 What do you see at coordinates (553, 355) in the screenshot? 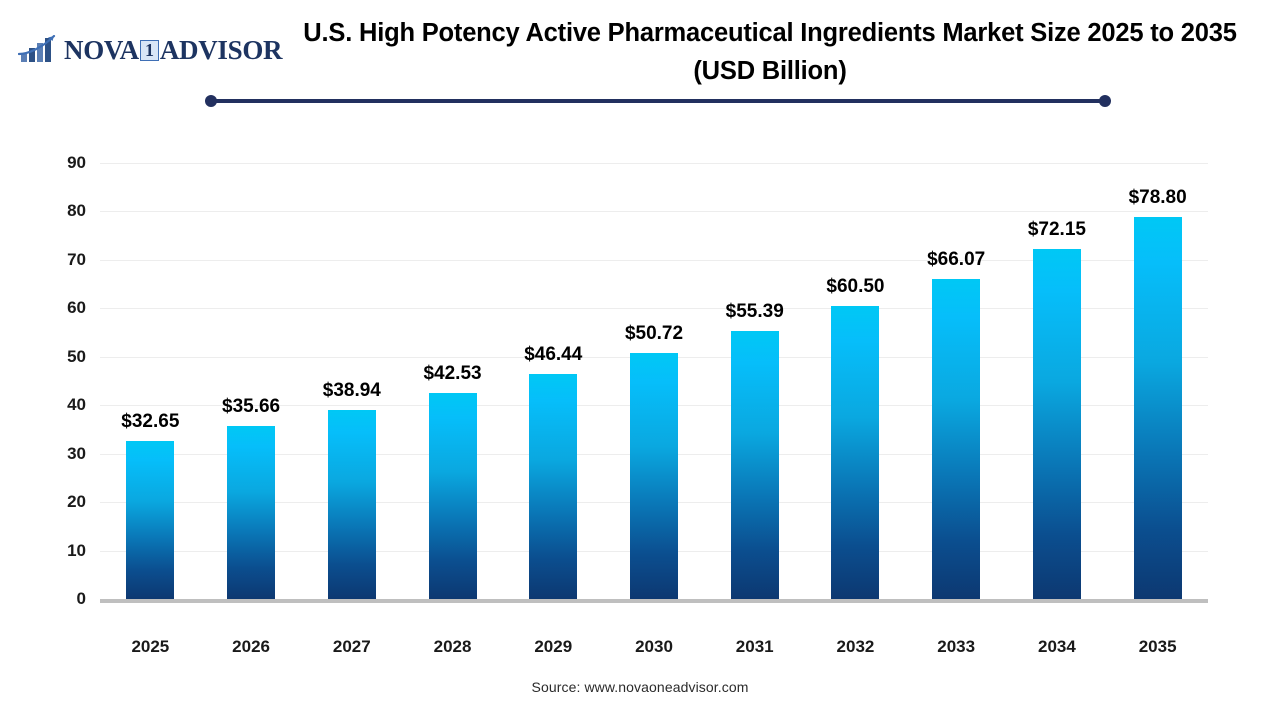
I see `bar-value-label: $46.44` at bounding box center [553, 355].